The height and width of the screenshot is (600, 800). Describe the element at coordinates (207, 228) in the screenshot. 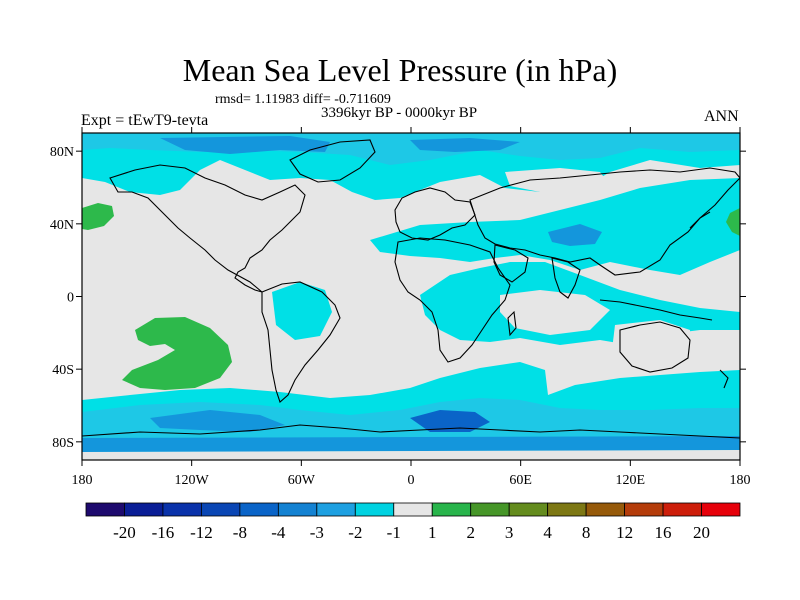

I see `coast-north-america` at that location.